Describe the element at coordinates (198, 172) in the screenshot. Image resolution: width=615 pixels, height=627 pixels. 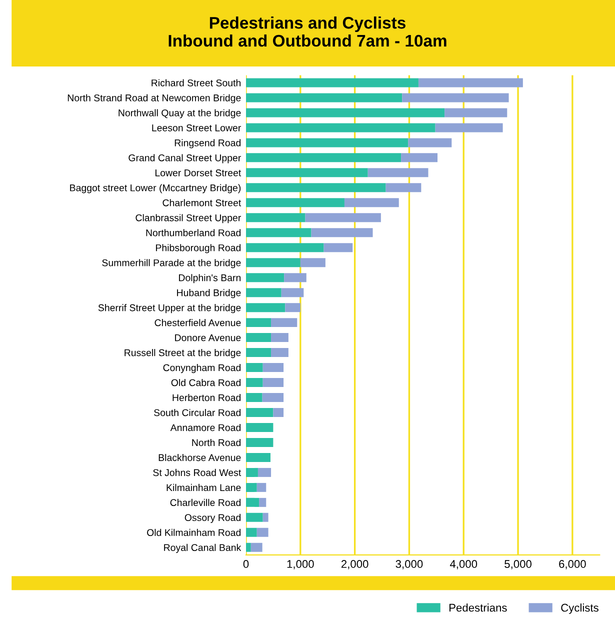
I see `y-tick-label: Lower Dorset Street` at that location.